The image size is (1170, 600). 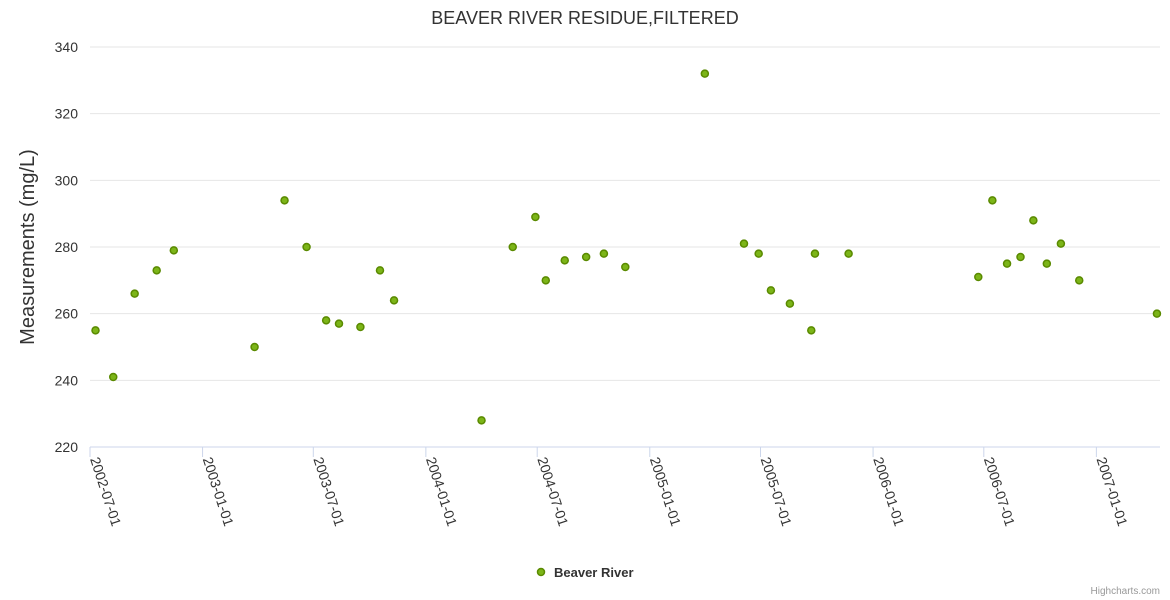 I want to click on y-tick-label: 300, so click(x=67, y=180).